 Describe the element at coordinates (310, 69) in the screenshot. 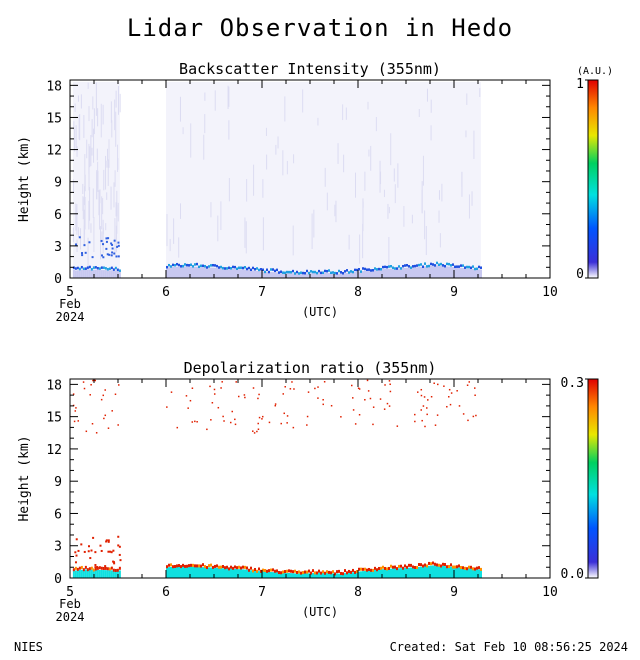

I see `chart-title: Backscatter Intensity (355nm)` at that location.